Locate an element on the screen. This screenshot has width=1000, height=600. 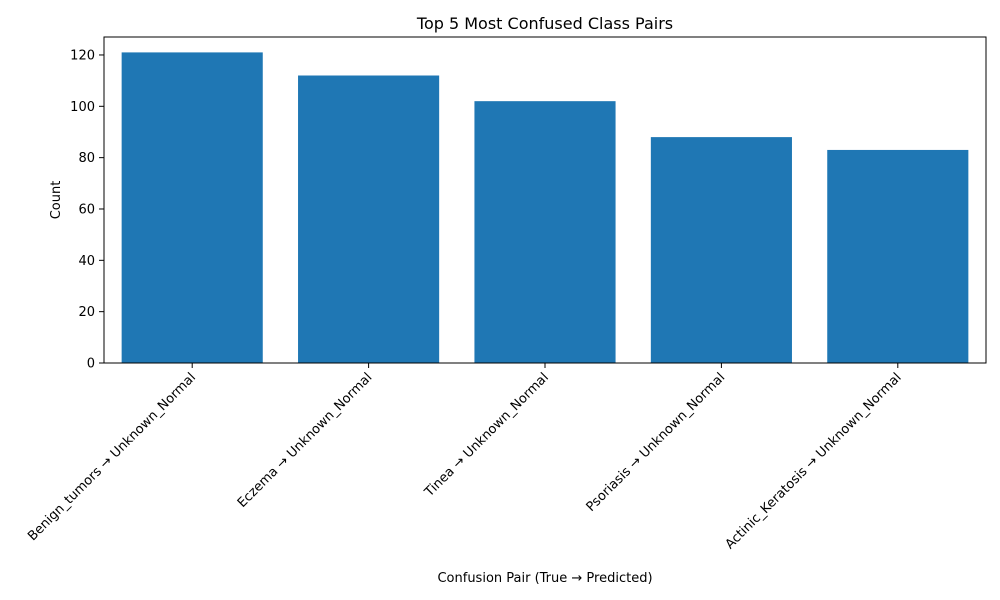
y-axis-label: Count is located at coordinates (56, 200).